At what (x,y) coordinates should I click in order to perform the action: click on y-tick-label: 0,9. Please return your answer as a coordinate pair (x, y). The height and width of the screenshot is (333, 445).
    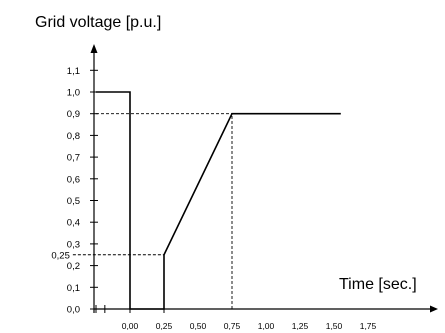
    Looking at the image, I should click on (73, 114).